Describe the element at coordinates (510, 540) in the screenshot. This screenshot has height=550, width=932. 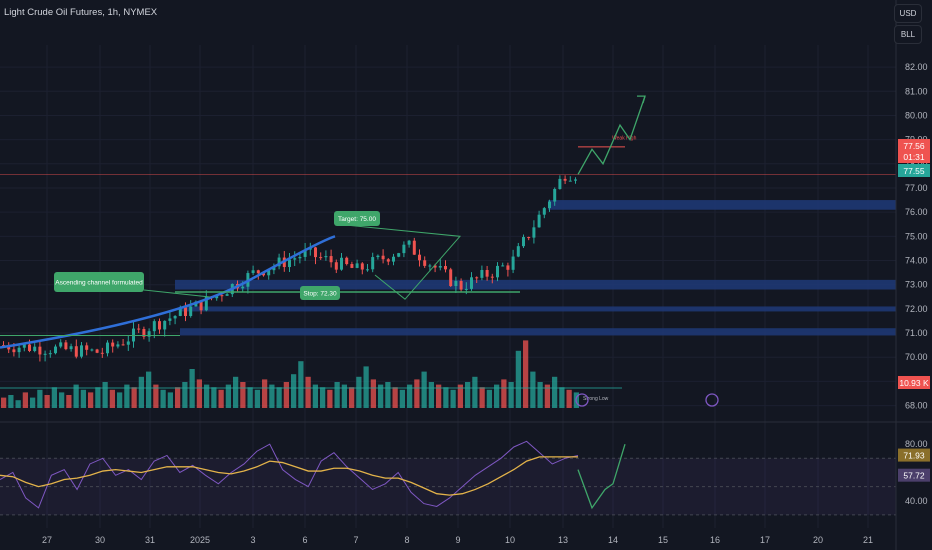
I see `x-tick-label: 10` at that location.